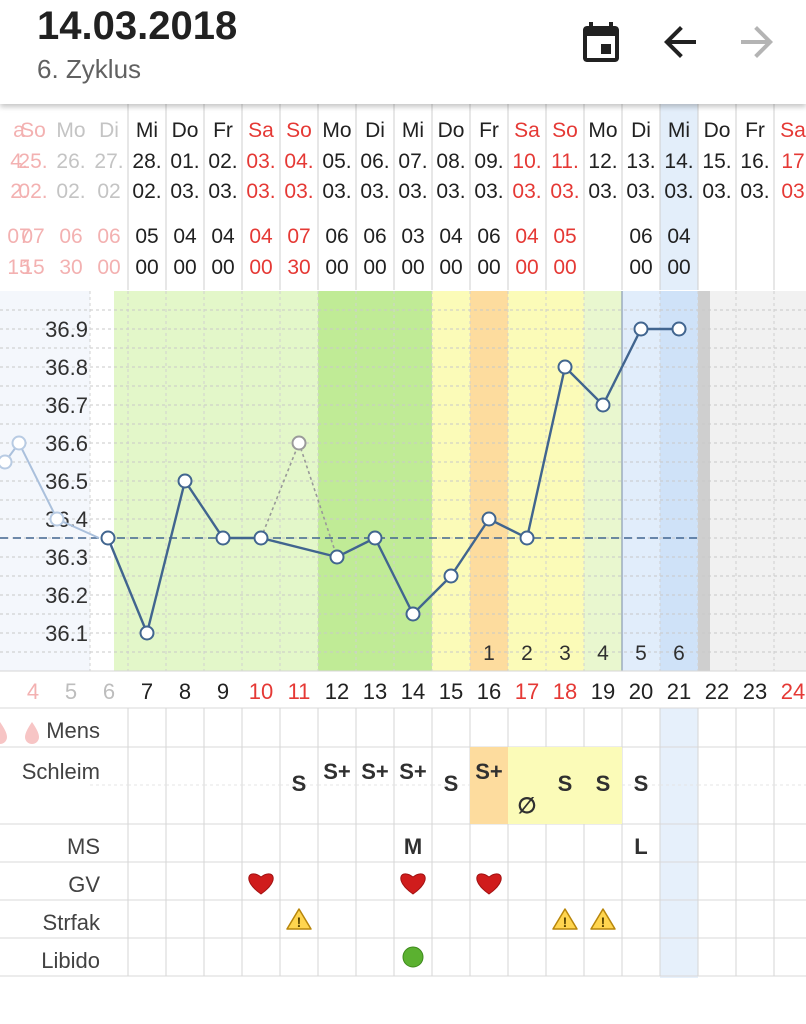 This screenshot has height=1024, width=806. I want to click on arrow-back-icon, so click(680, 42).